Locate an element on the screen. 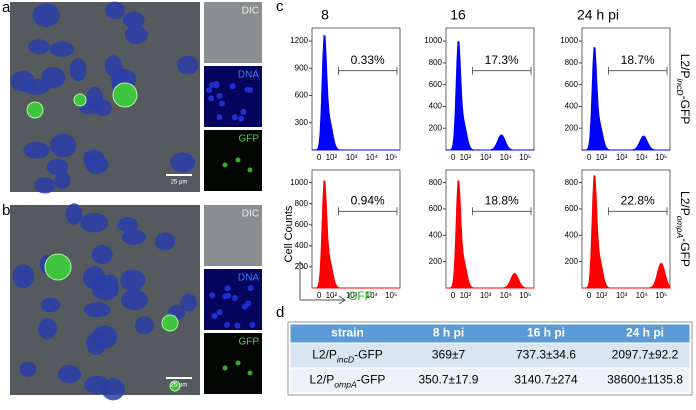  scale-bar is located at coordinates (179, 378).